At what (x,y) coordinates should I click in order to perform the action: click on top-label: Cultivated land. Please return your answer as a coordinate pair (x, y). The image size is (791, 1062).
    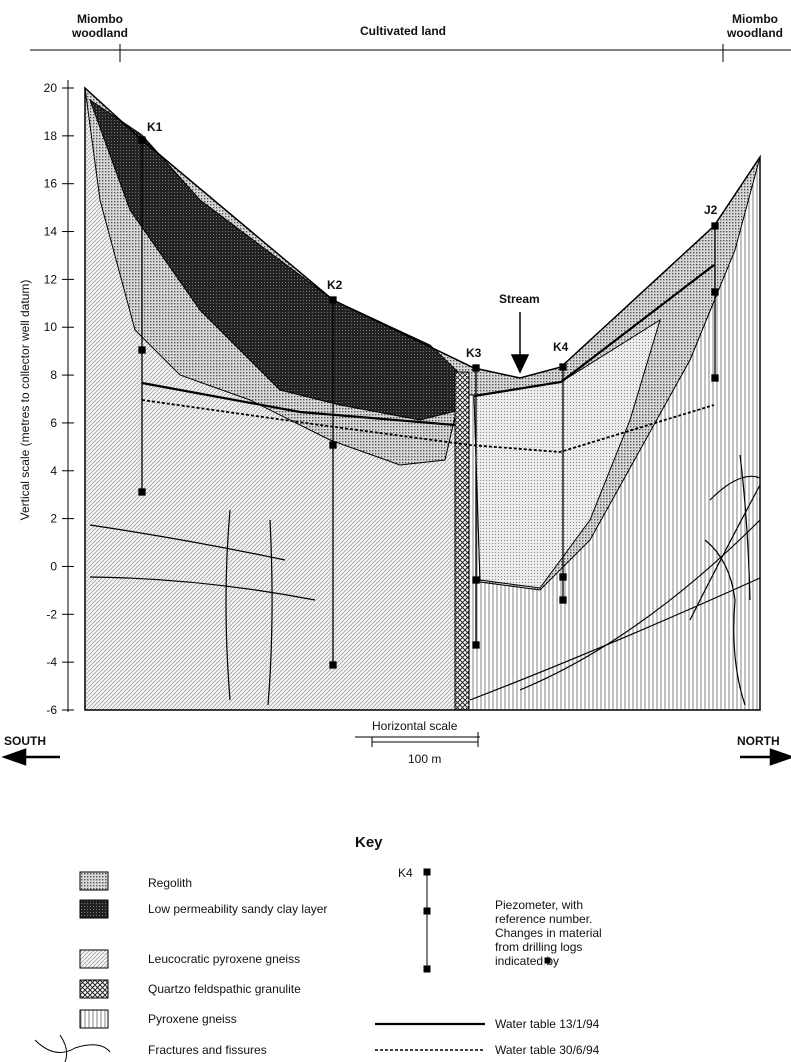
    Looking at the image, I should click on (403, 31).